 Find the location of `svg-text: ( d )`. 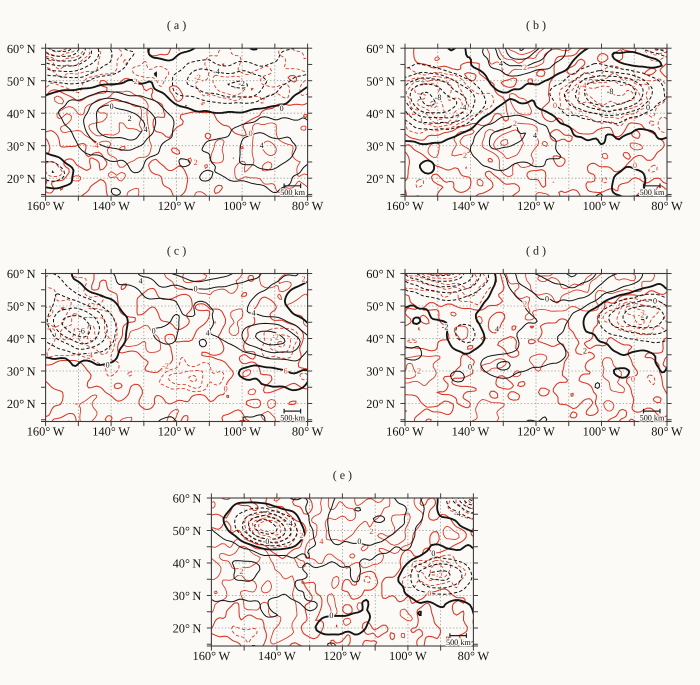

svg-text: ( d ) is located at coordinates (536, 251).